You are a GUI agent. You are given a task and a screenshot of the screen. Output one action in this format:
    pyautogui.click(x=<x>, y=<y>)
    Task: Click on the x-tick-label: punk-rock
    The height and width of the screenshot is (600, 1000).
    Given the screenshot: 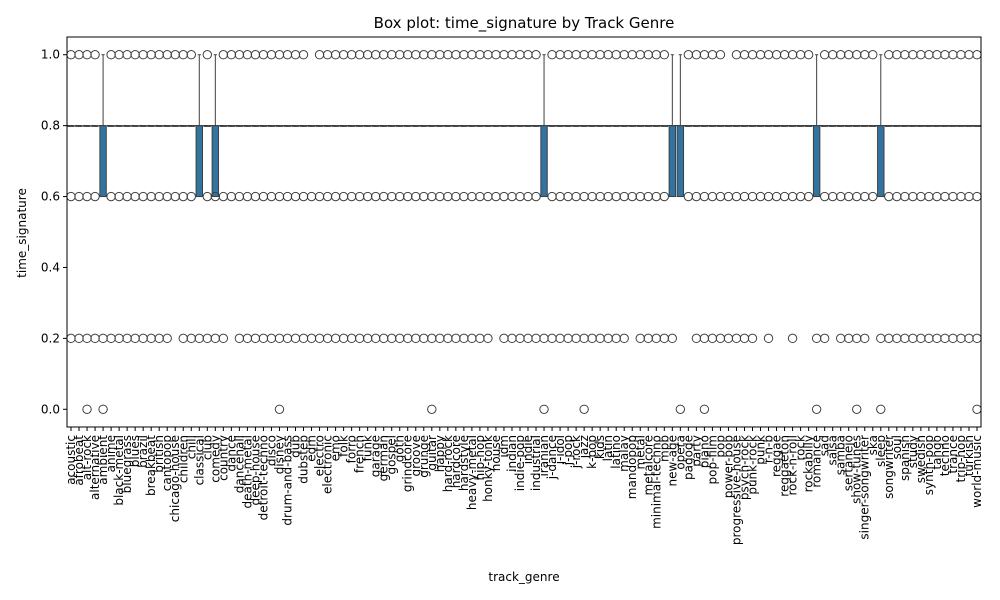 What is the action you would take?
    pyautogui.click(x=753, y=465)
    